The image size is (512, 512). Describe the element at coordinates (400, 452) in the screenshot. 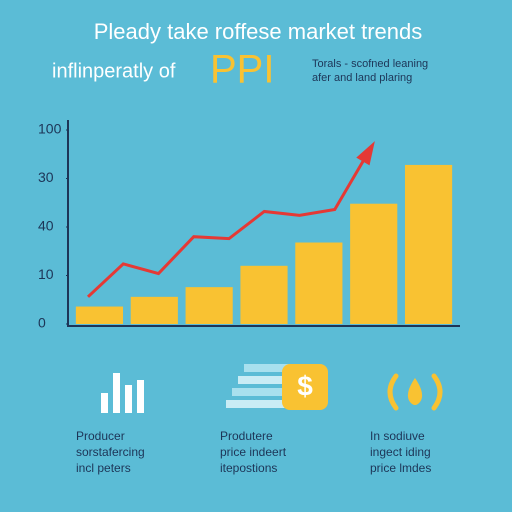

I see `feature-caption: ingect iding` at that location.